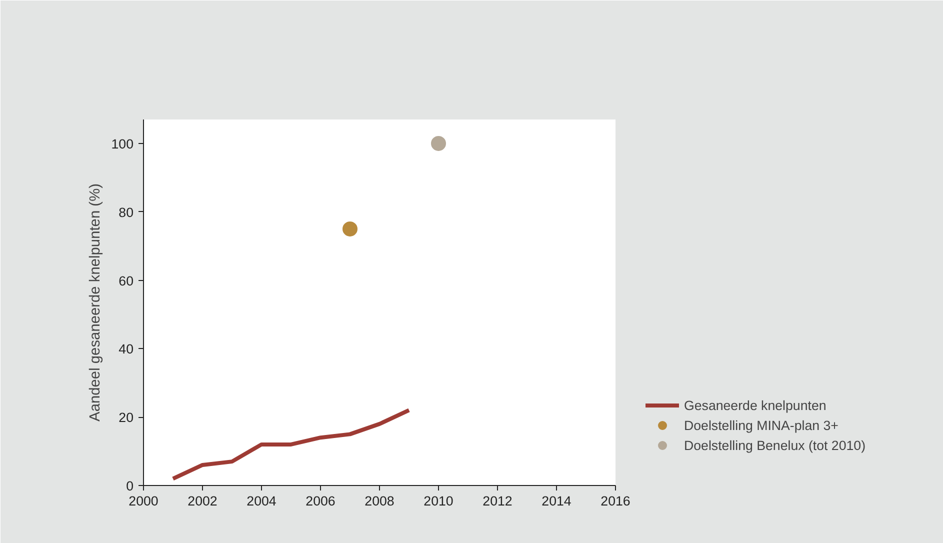  I want to click on legend-label: Gesaneerde knelpunten, so click(755, 405).